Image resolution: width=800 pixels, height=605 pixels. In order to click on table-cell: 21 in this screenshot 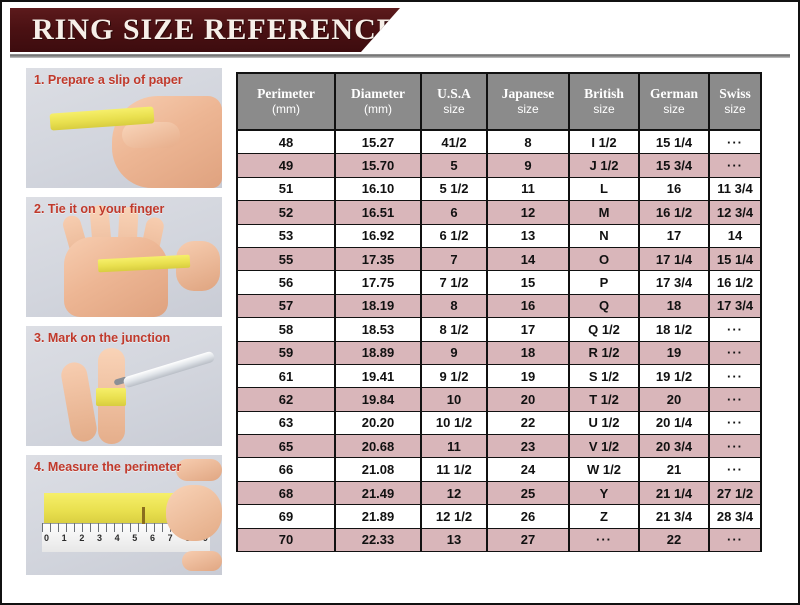, I will do `click(674, 469)`.